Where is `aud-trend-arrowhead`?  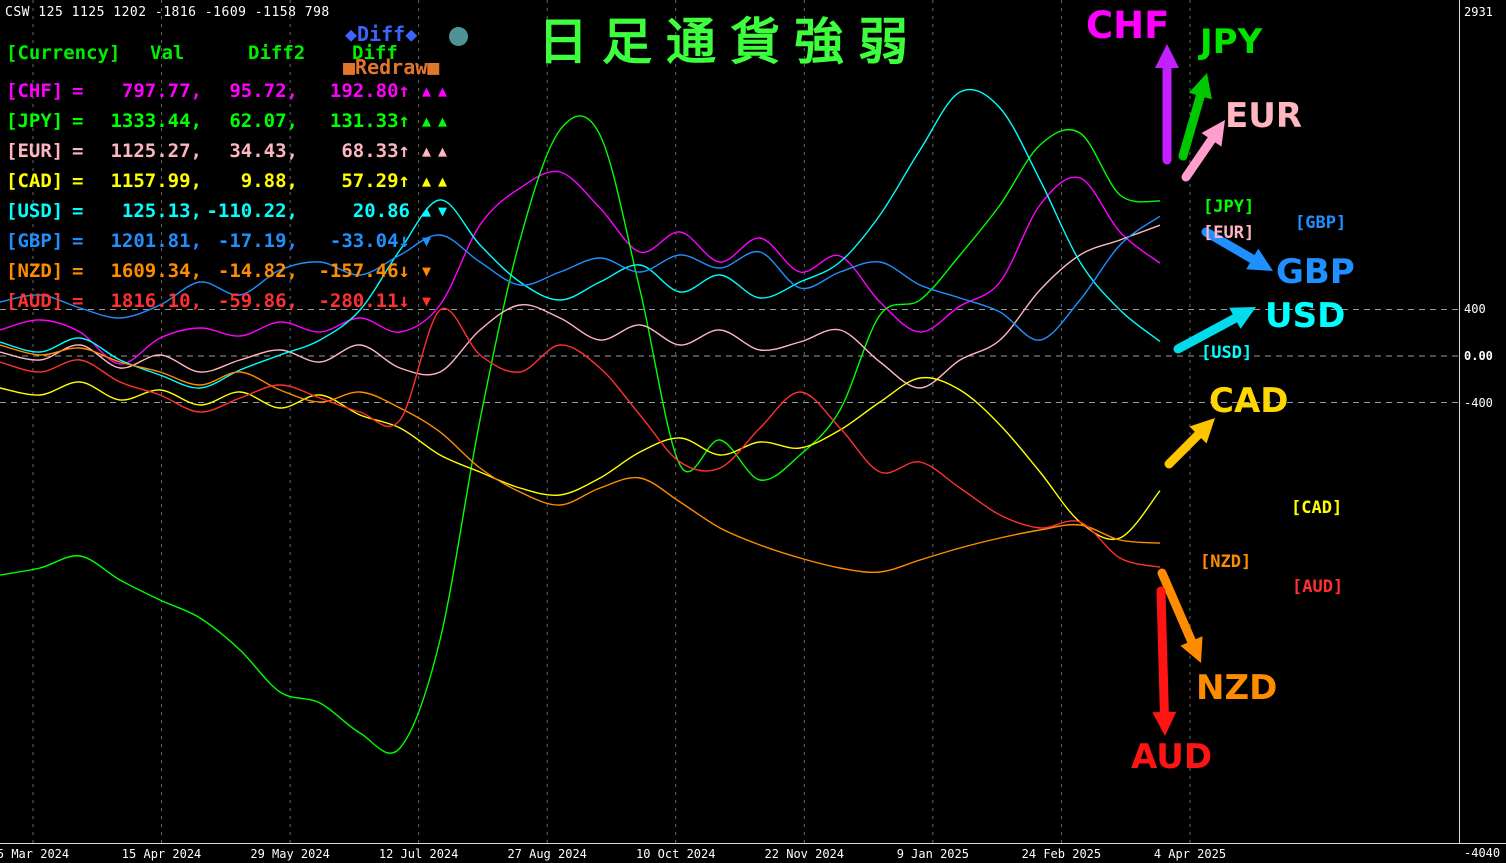
aud-trend-arrowhead is located at coordinates (1164, 723).